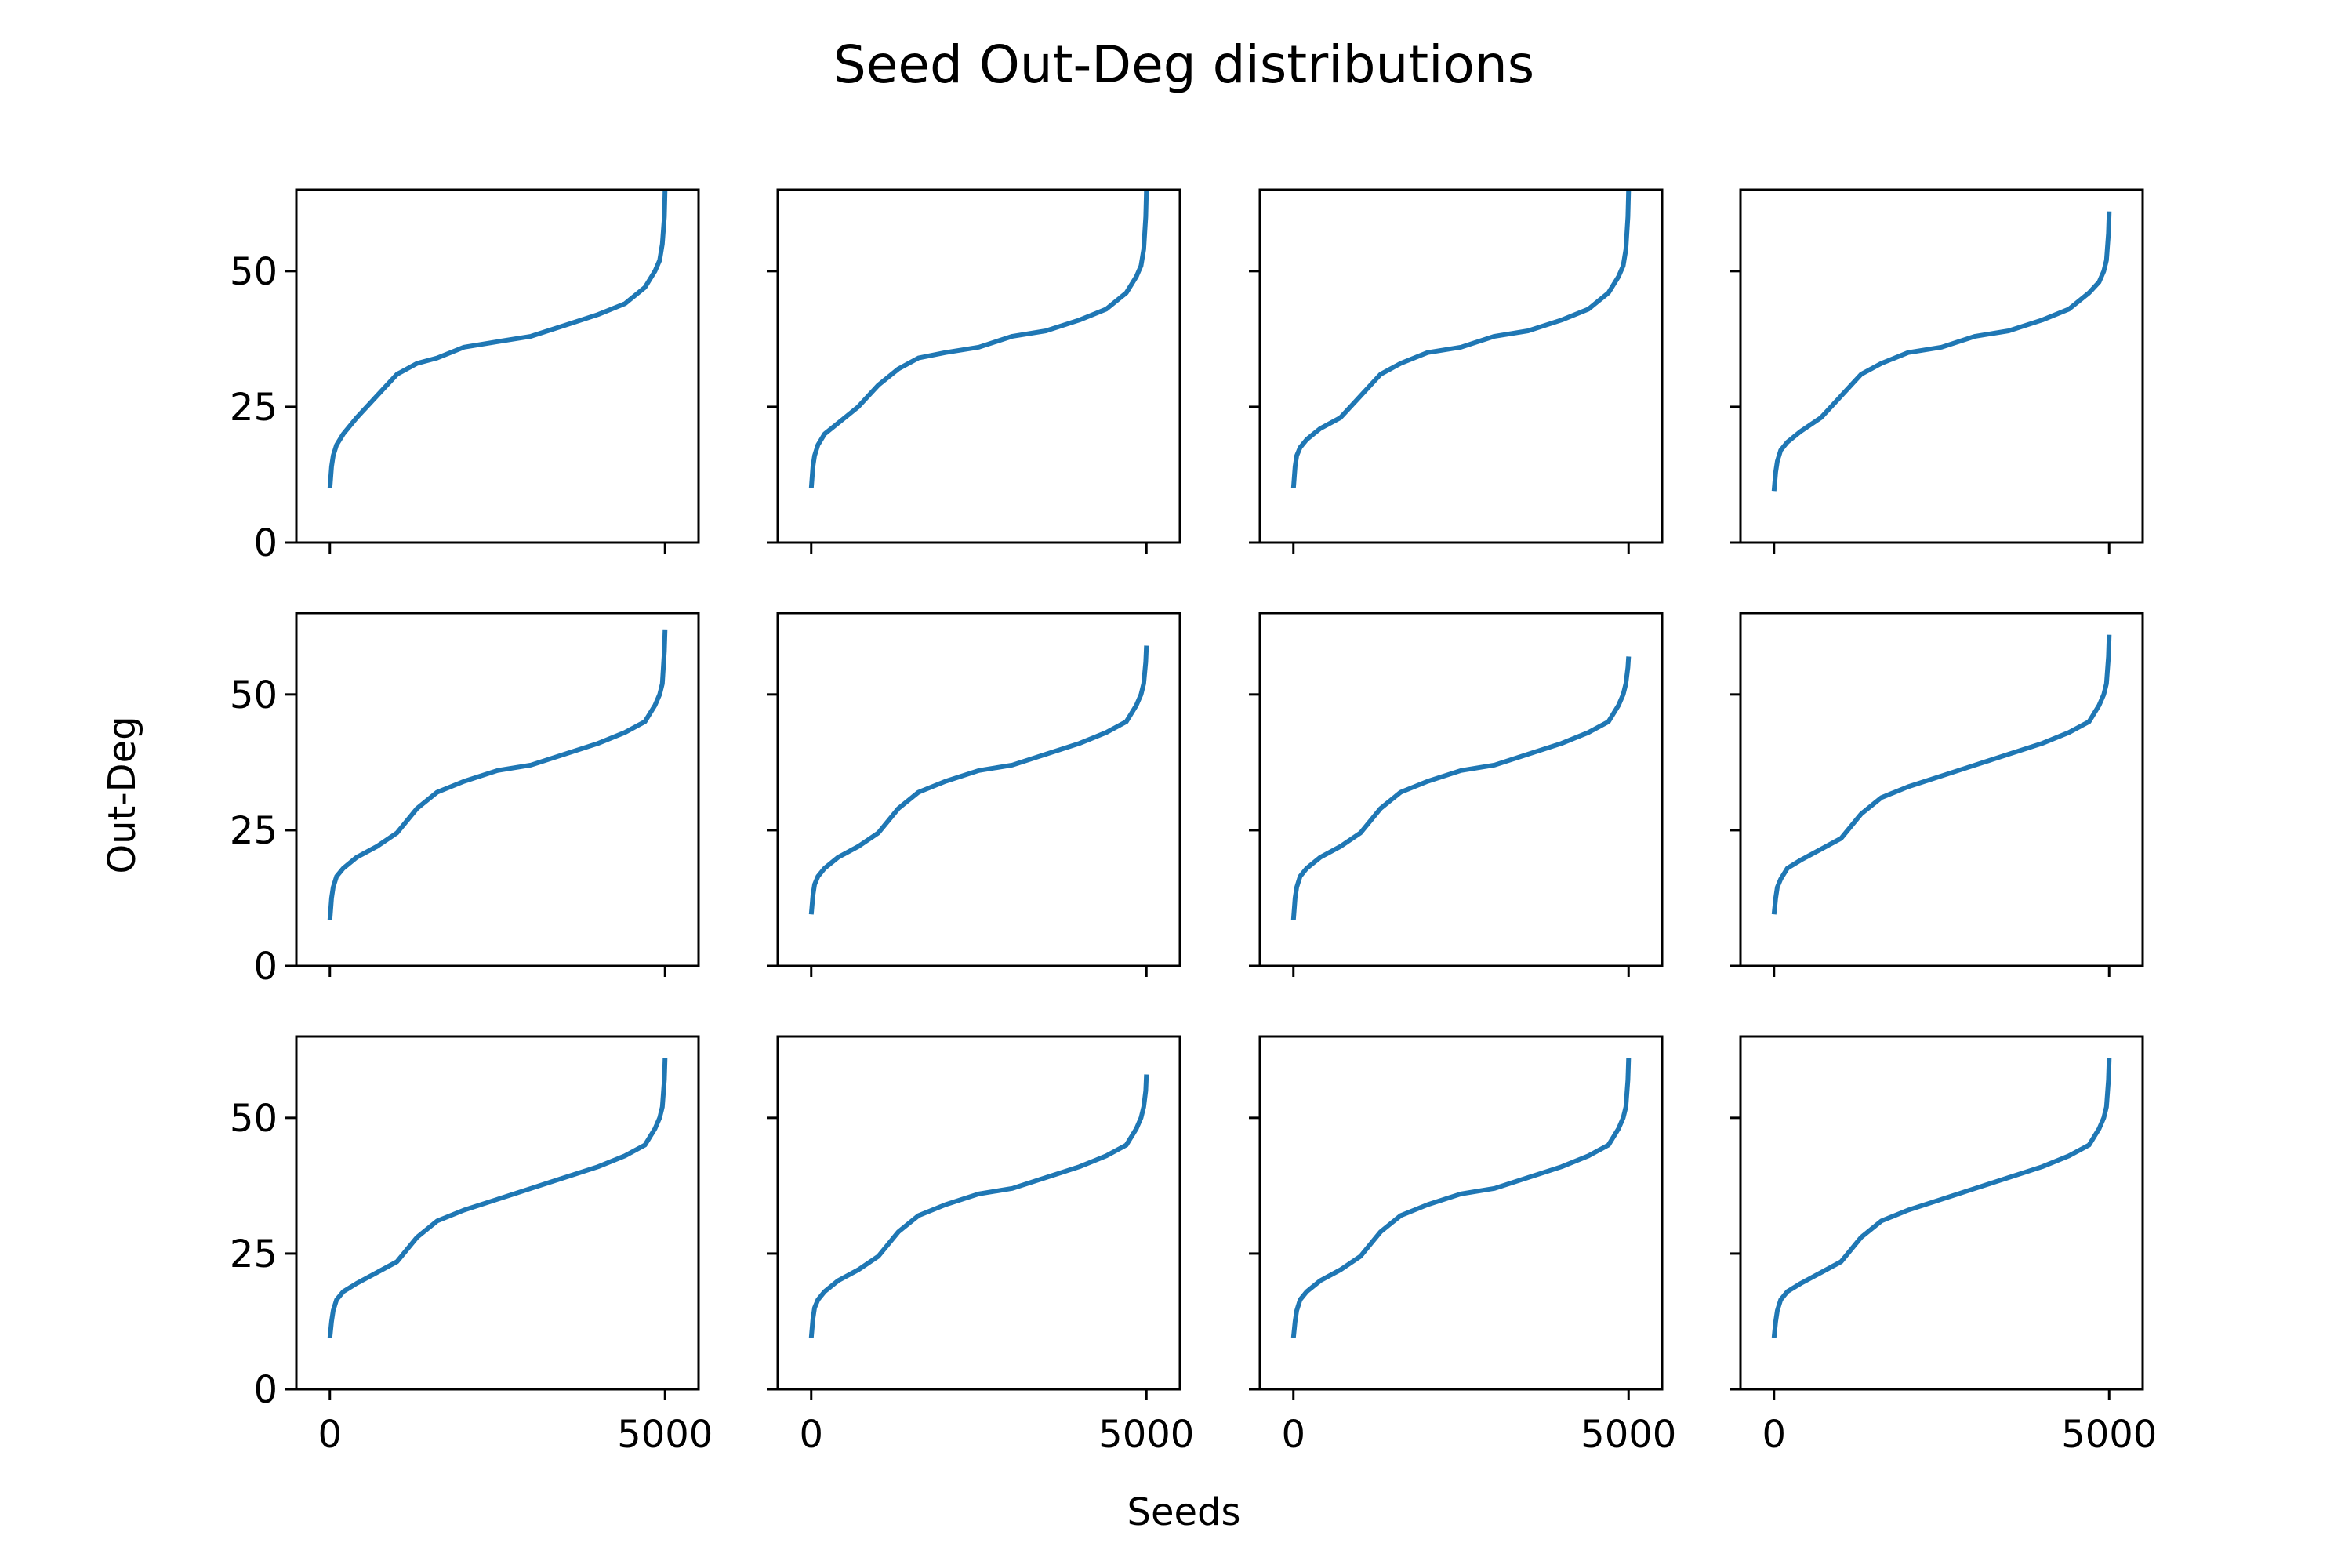  I want to click on subplot-9: 0 25 50 0 5000, so click(471, 1246).